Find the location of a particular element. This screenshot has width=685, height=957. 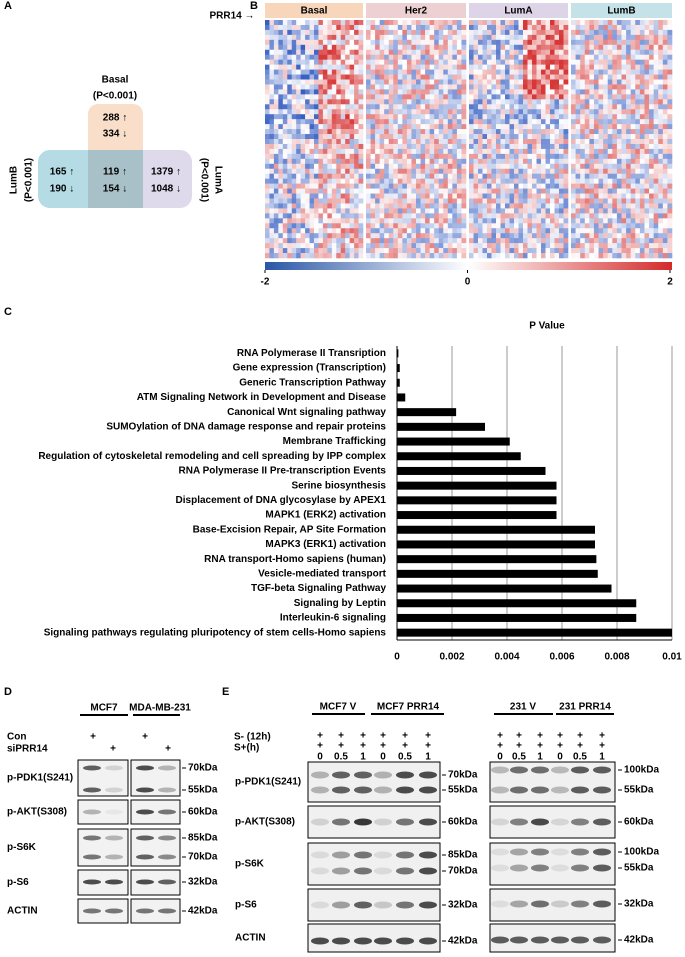

venn-count: 165 ↑ is located at coordinates (62, 172).